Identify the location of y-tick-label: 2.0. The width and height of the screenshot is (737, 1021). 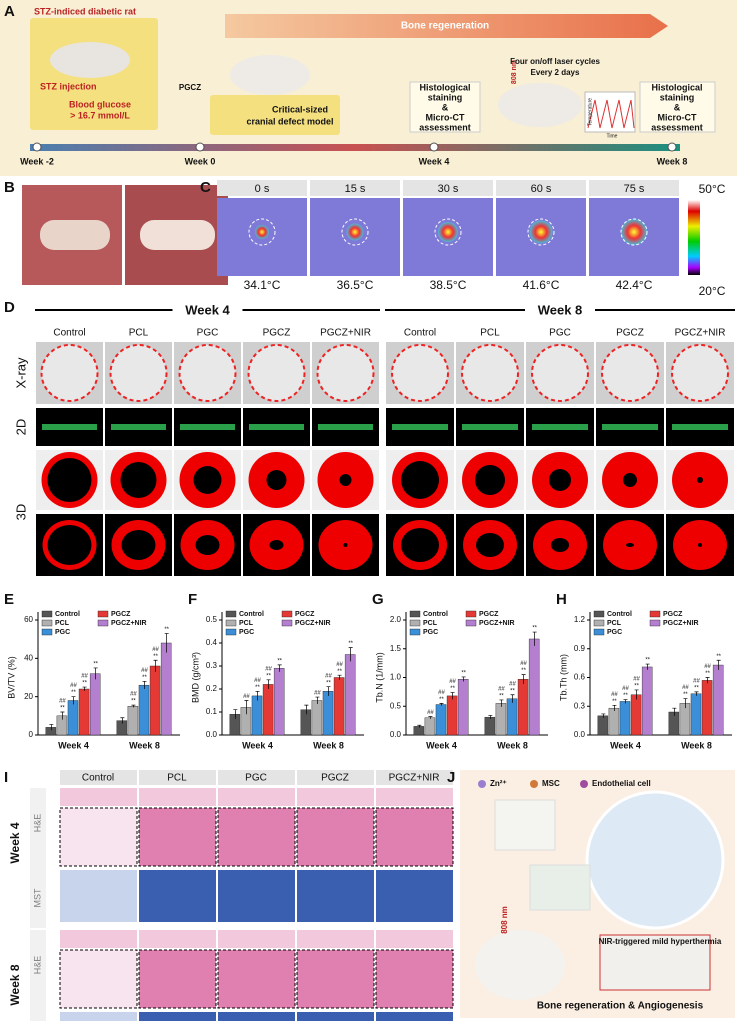
(396, 619).